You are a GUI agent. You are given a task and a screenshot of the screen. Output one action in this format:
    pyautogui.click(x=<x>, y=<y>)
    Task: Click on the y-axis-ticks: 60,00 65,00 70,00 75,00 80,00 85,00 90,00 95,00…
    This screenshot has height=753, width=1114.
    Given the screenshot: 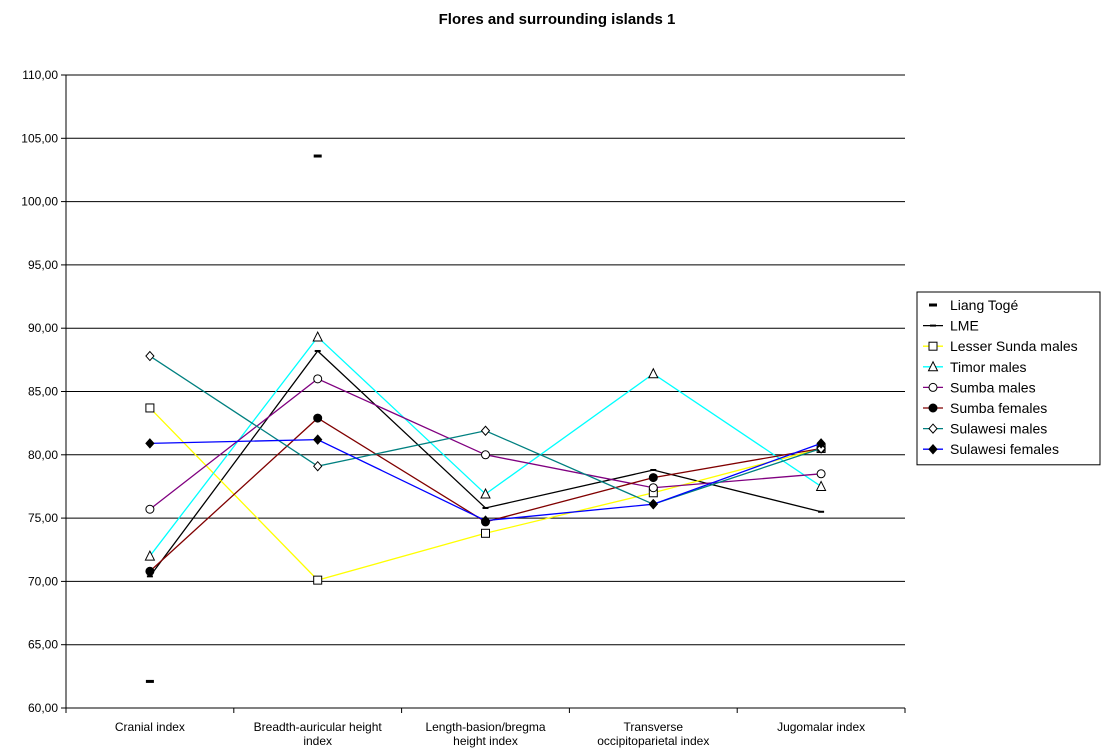 What is the action you would take?
    pyautogui.click(x=43, y=391)
    